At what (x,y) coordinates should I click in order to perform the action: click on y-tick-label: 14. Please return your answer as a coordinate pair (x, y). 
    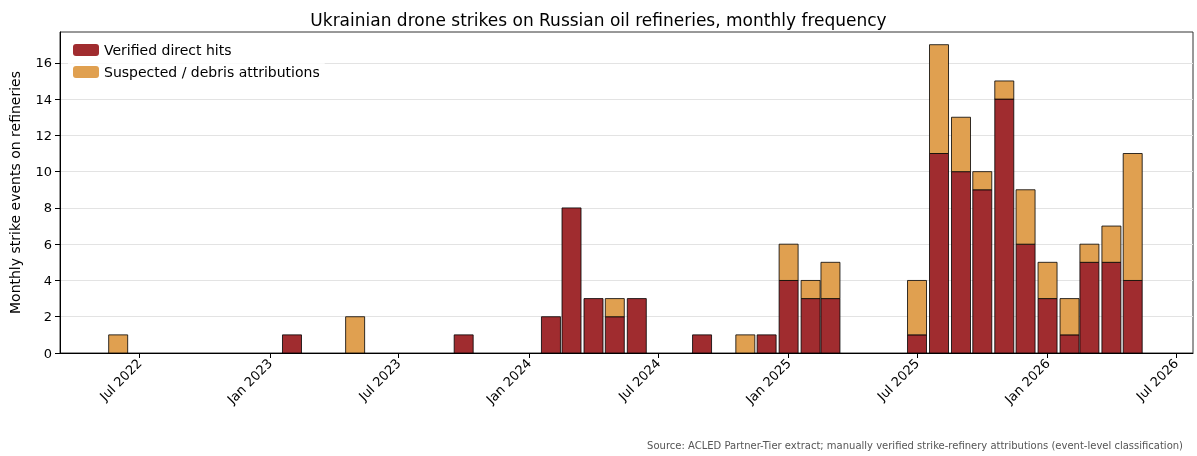
    Looking at the image, I should click on (43, 99).